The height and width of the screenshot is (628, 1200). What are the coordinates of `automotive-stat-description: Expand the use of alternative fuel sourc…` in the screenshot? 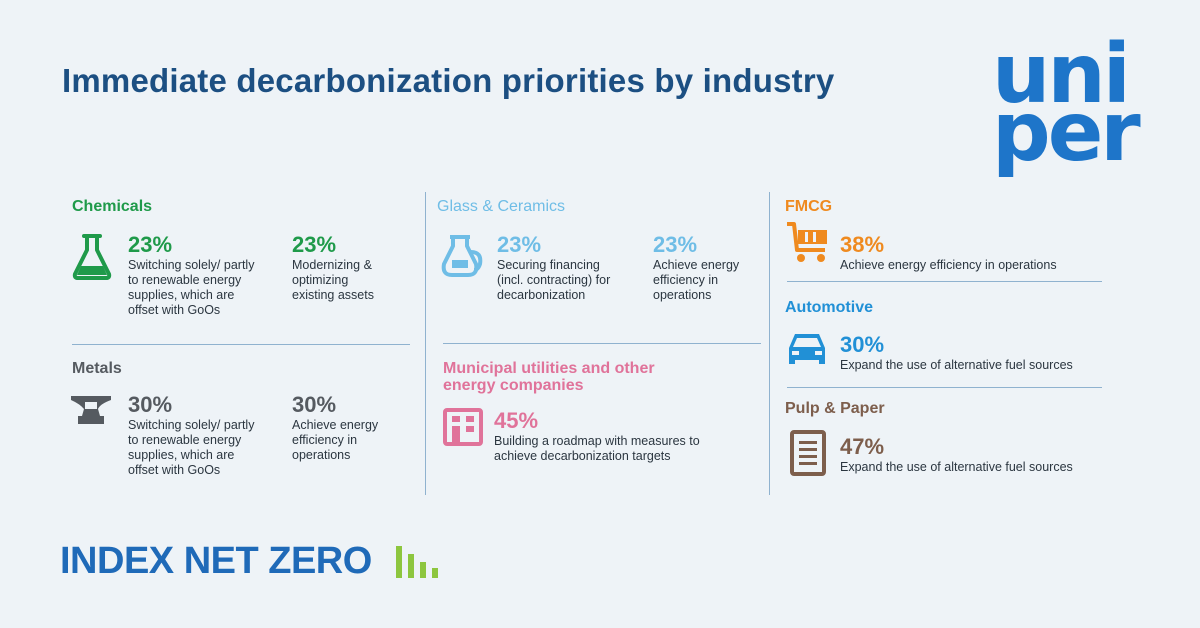 It's located at (956, 365).